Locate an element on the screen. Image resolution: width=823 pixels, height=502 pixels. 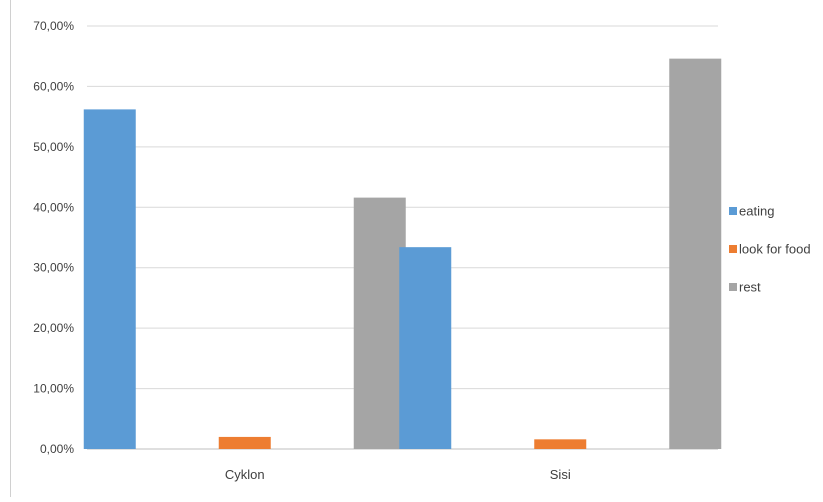
legend-label: eating is located at coordinates (756, 211).